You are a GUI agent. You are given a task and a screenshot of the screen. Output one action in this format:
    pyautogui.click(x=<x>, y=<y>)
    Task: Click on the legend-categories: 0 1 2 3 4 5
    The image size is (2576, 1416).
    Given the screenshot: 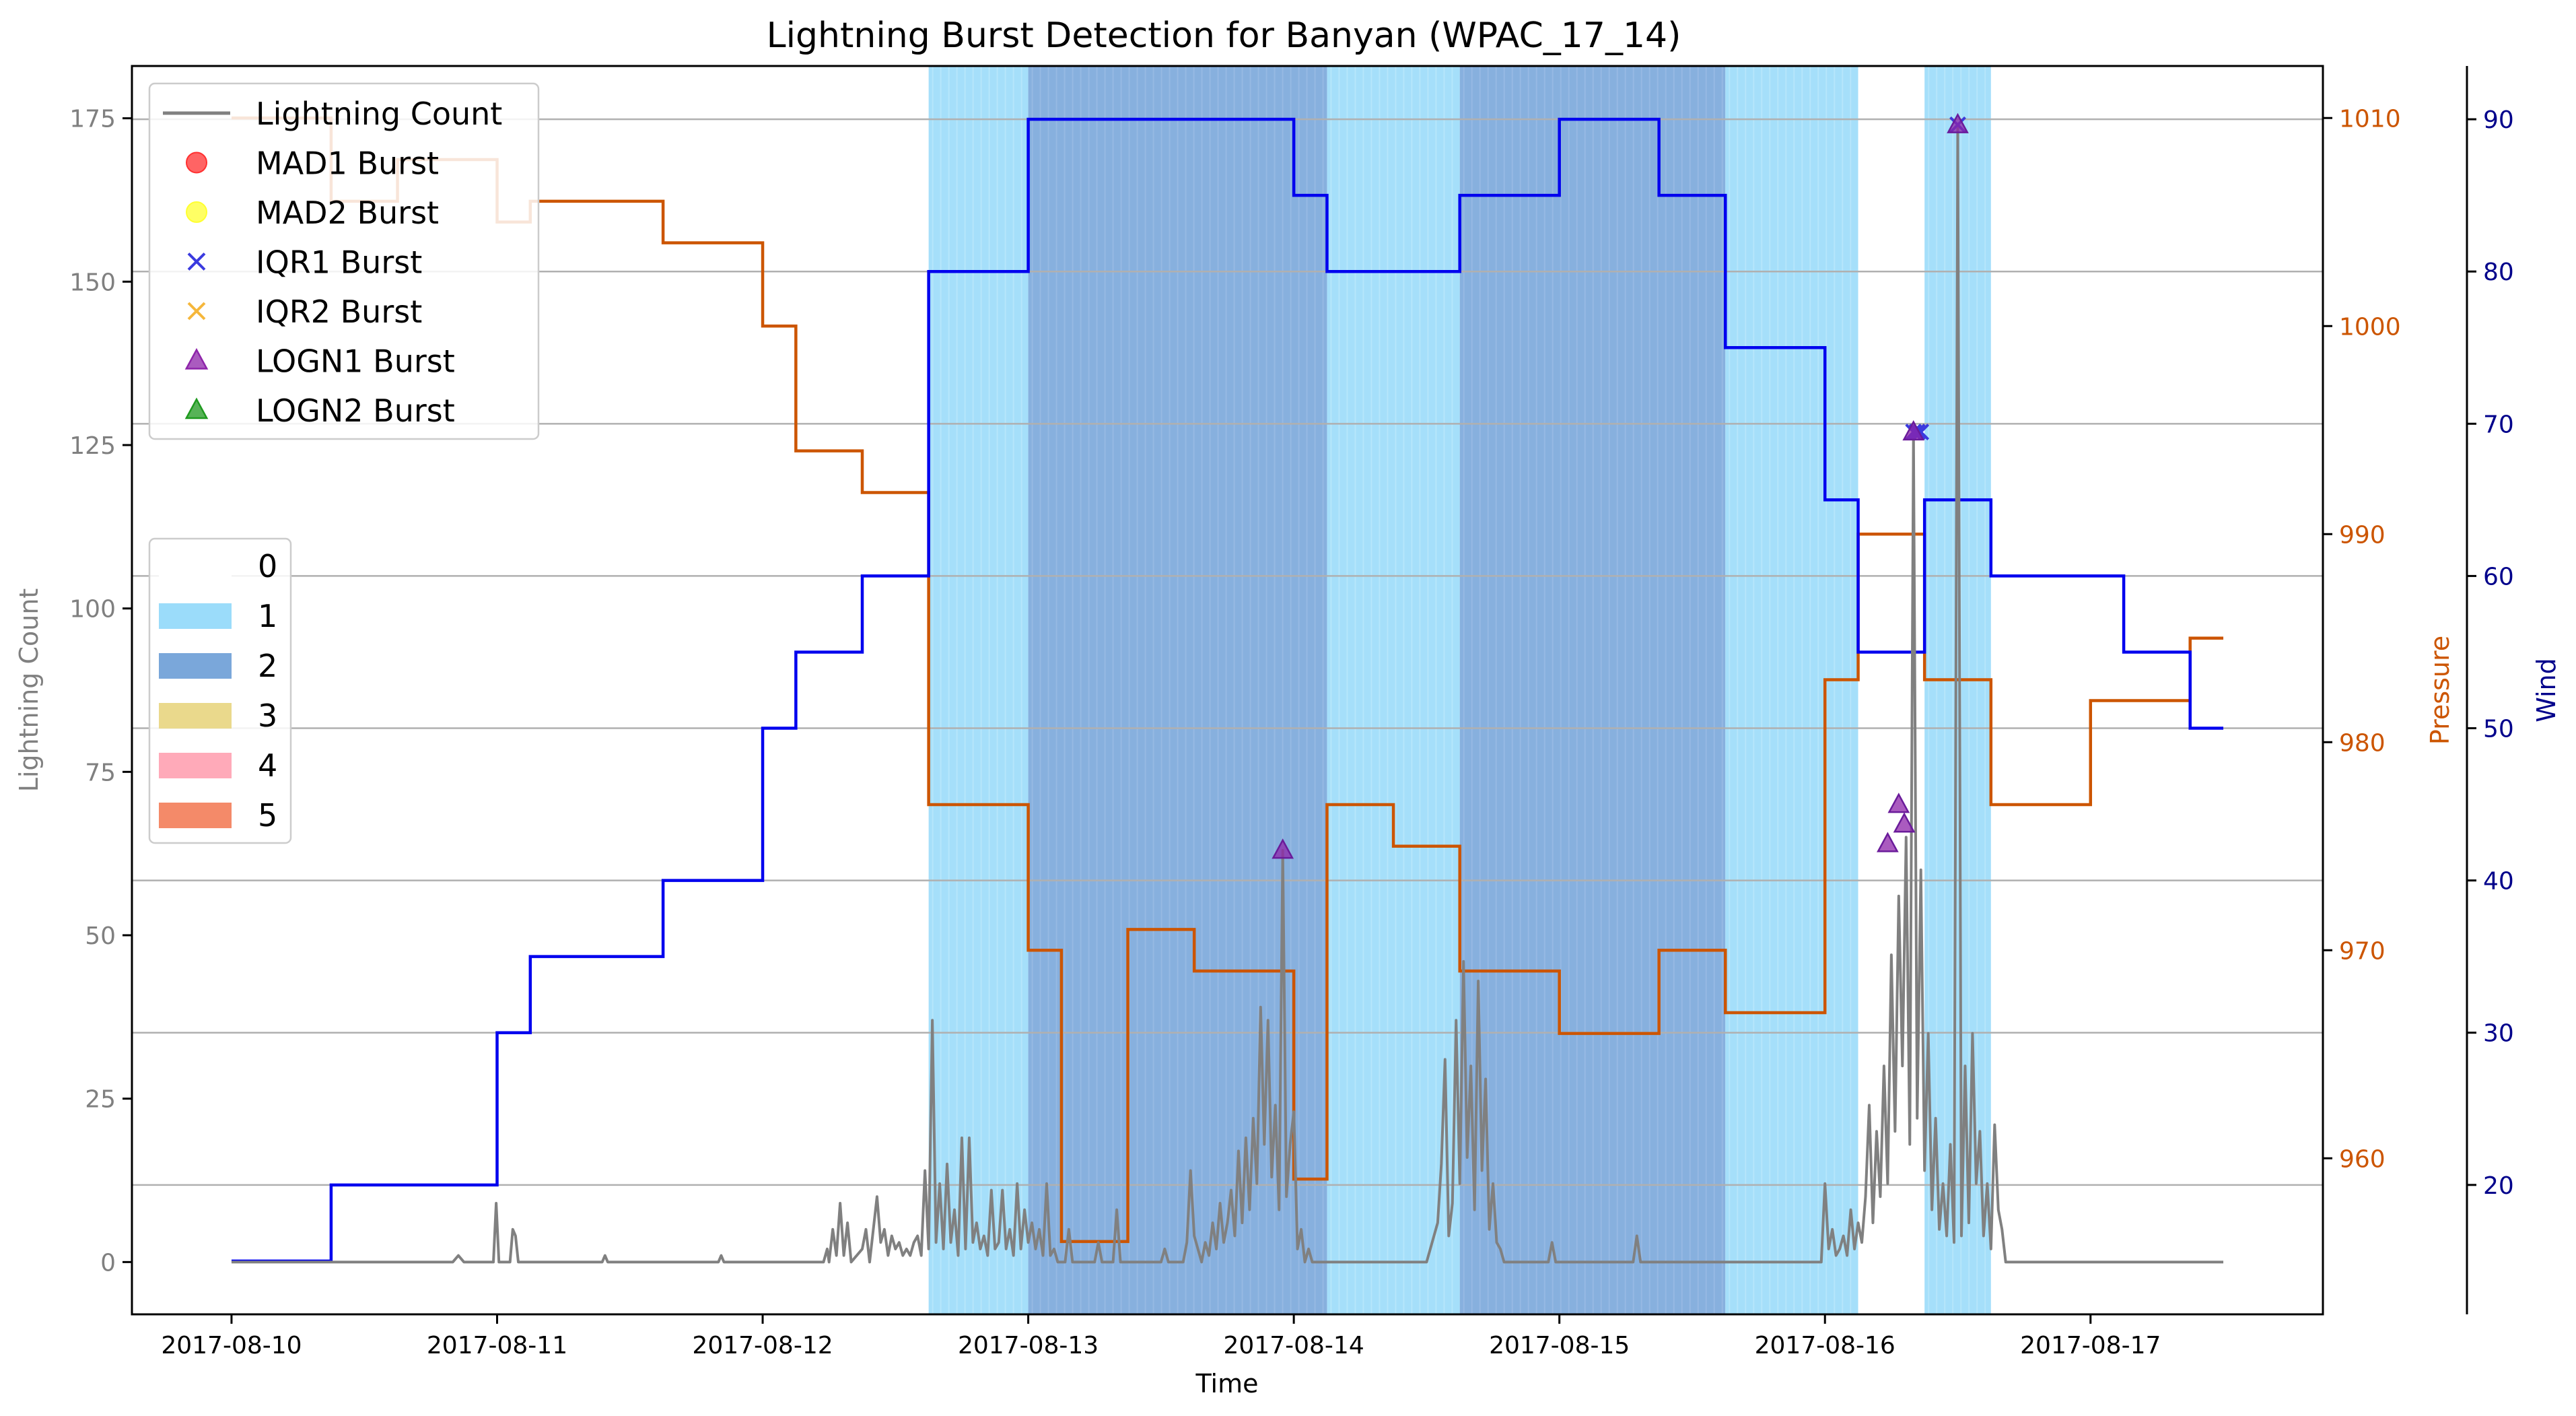 What is the action you would take?
    pyautogui.click(x=220, y=690)
    